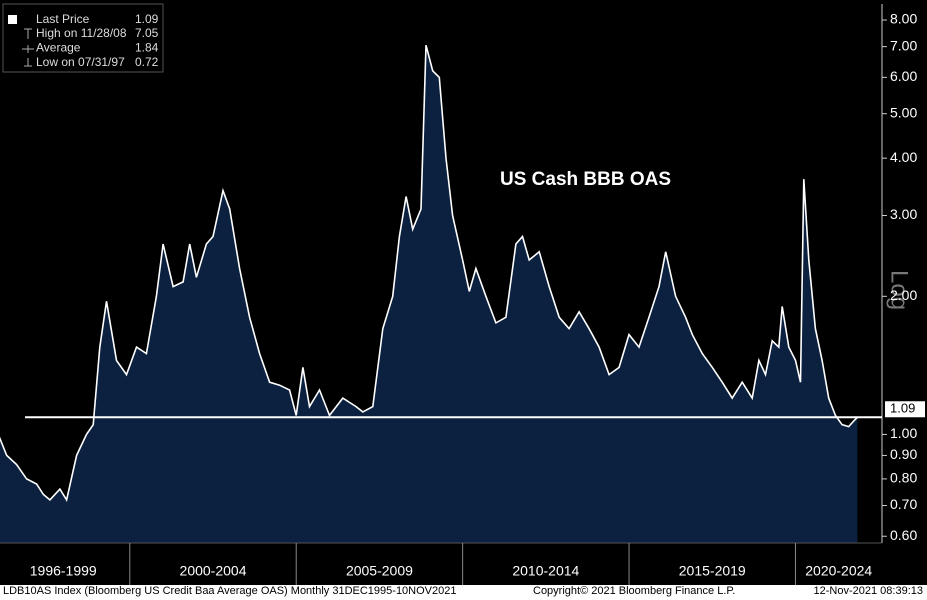  What do you see at coordinates (80, 62) in the screenshot?
I see `legend-label: Low on 07/31/97` at bounding box center [80, 62].